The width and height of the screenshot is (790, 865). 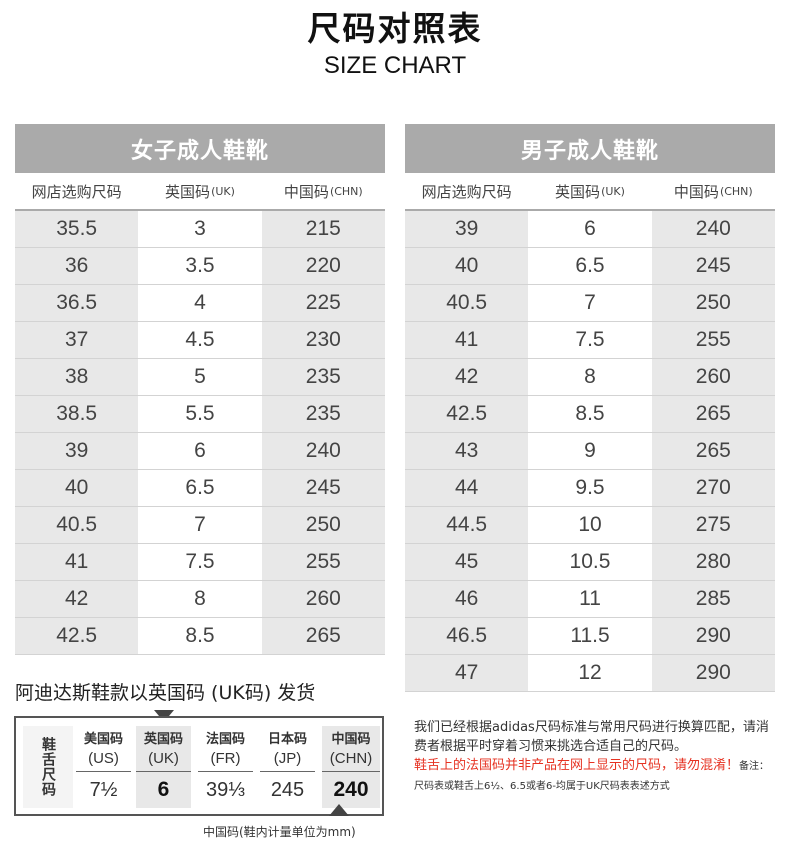 What do you see at coordinates (225, 789) in the screenshot?
I see `label-col-value: 39⅓` at bounding box center [225, 789].